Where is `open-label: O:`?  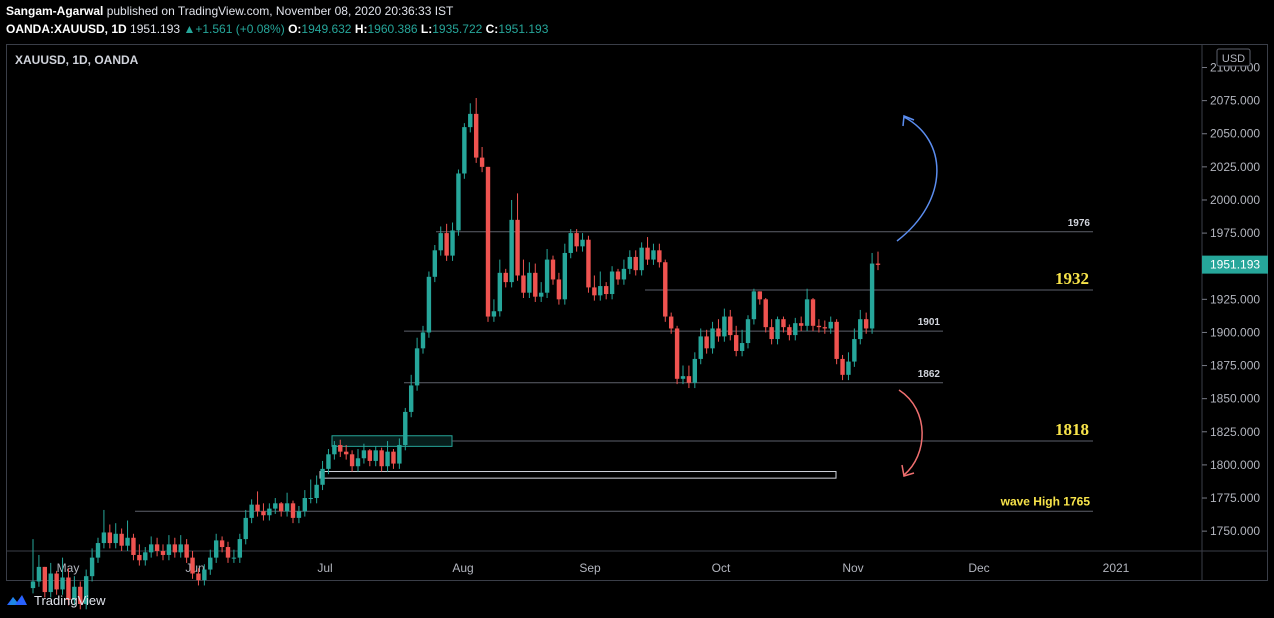
open-label: O: is located at coordinates (295, 29).